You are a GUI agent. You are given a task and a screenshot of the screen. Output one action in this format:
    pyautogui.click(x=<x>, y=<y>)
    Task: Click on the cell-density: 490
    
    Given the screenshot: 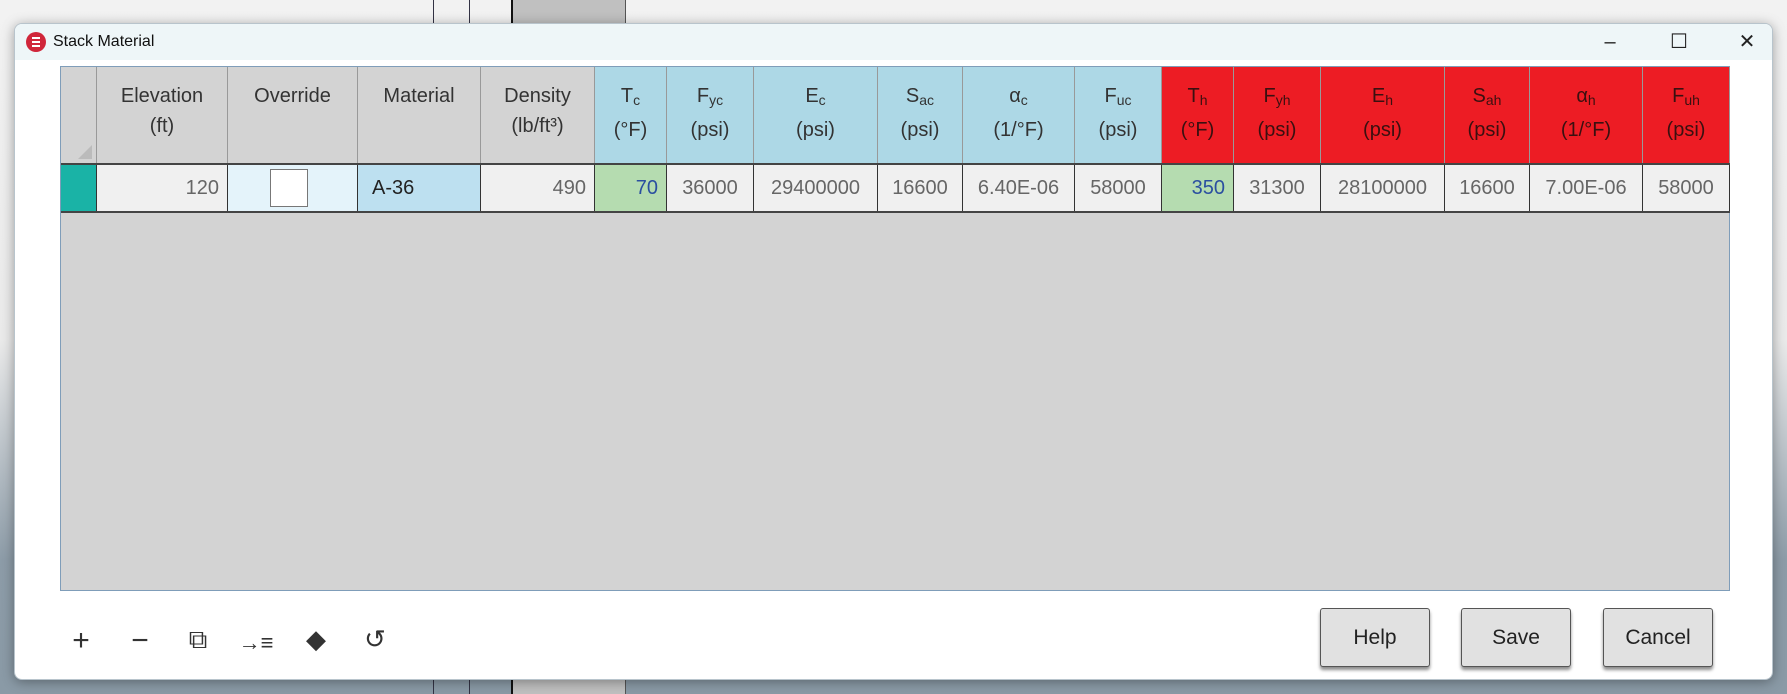 What is the action you would take?
    pyautogui.click(x=538, y=188)
    